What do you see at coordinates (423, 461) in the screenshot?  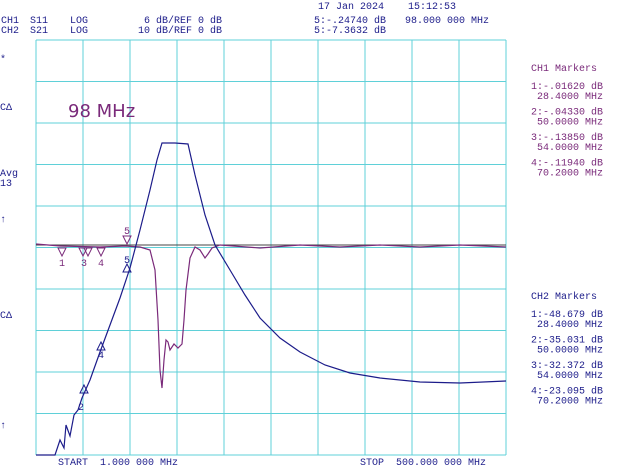 I see `stop: STOP 500.000 000 MHz` at bounding box center [423, 461].